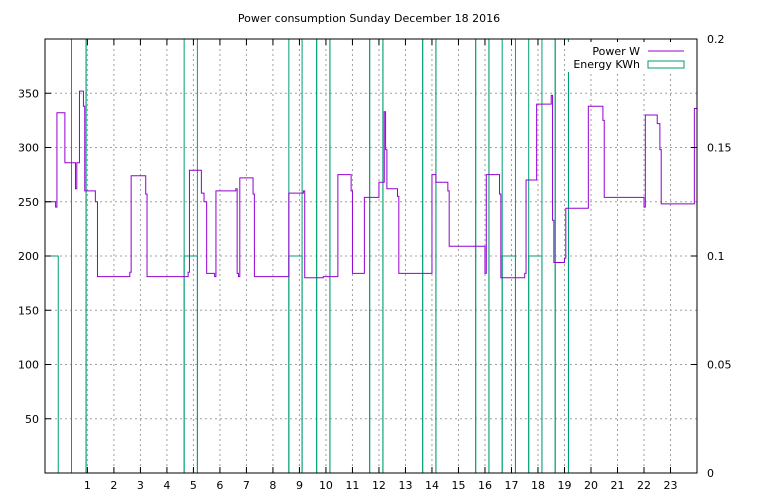 The image size is (768, 500). What do you see at coordinates (379, 485) in the screenshot?
I see `x-tick-label: 12` at bounding box center [379, 485].